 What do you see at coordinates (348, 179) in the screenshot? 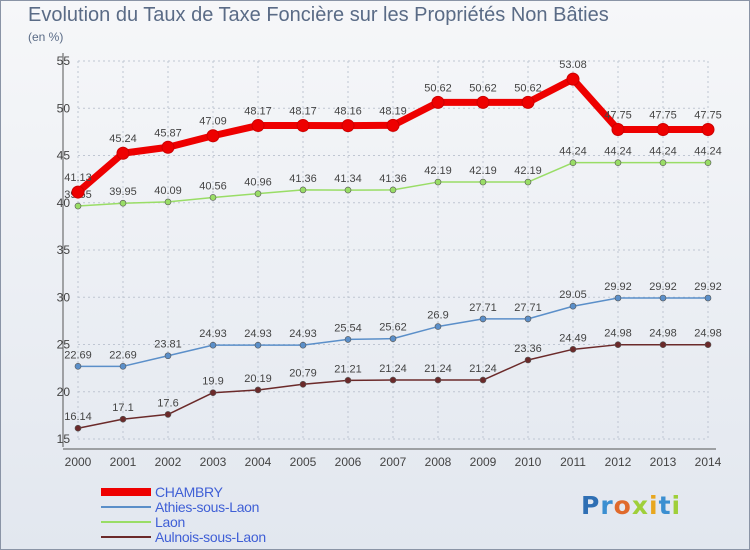
I see `data-label: 41.34` at bounding box center [348, 179].